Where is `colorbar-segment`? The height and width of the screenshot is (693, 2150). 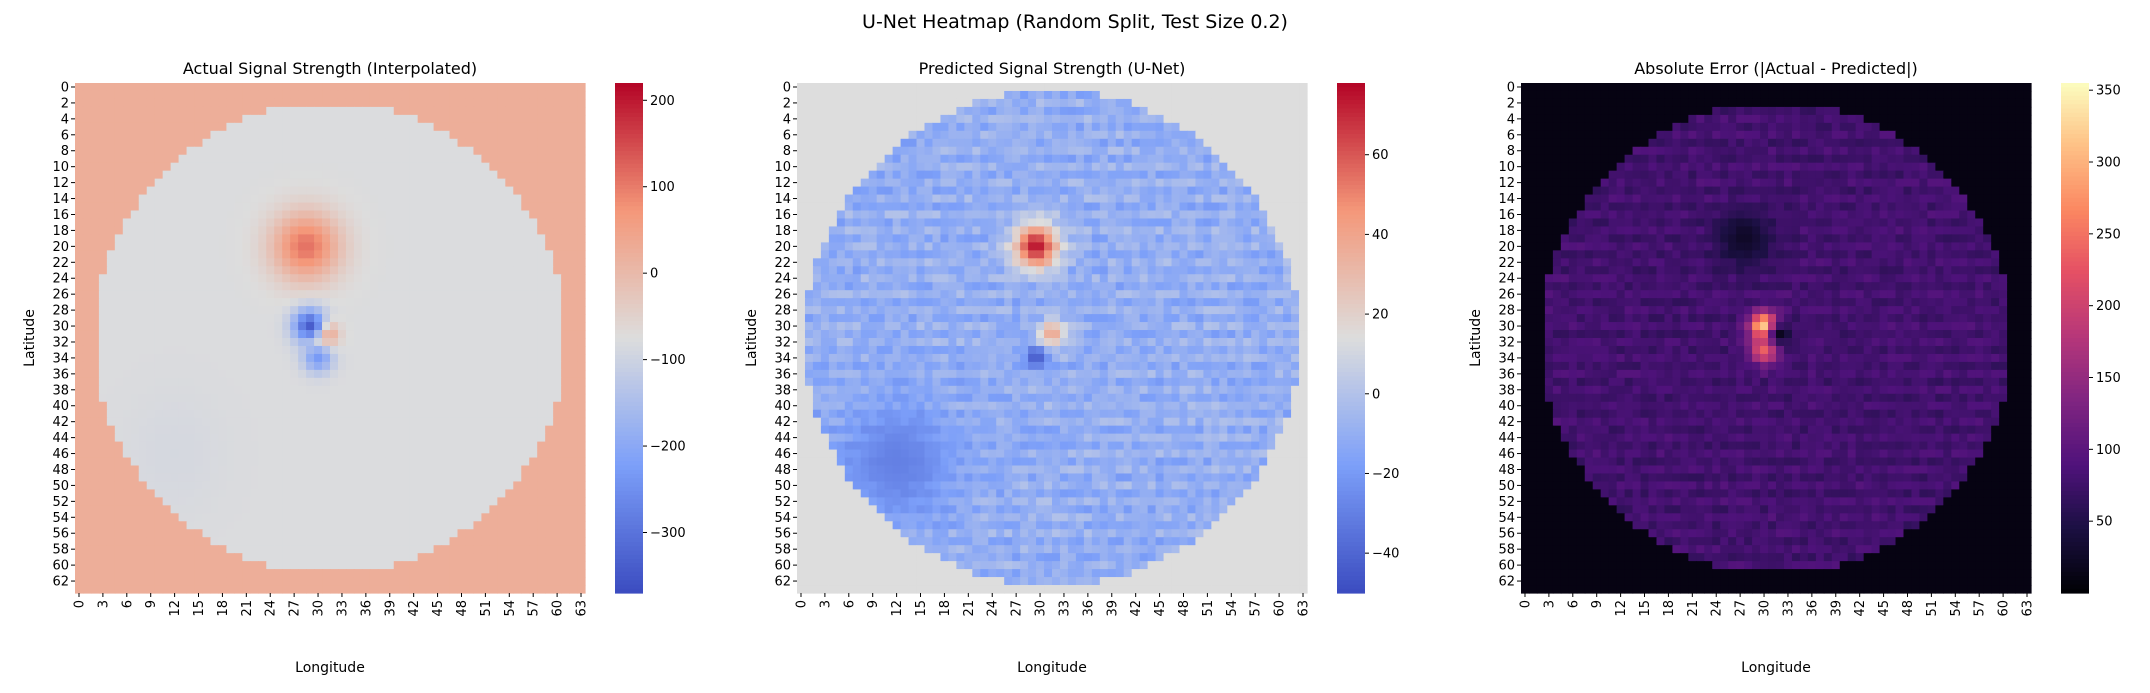 colorbar-segment is located at coordinates (629, 98).